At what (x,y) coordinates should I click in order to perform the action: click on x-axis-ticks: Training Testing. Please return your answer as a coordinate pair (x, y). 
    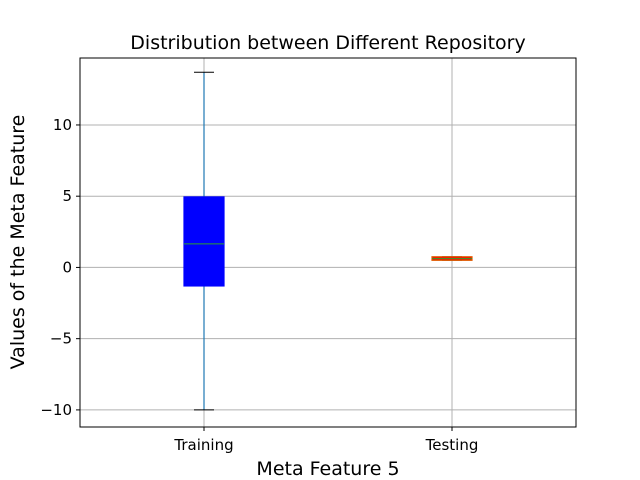
    Looking at the image, I should click on (325, 440).